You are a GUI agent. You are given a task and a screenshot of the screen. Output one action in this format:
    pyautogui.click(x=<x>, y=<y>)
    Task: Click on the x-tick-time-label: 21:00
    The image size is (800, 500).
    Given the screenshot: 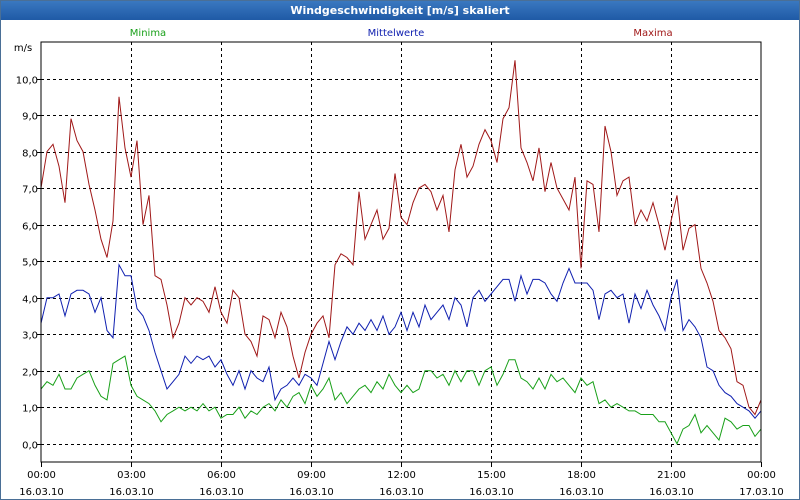 What is the action you would take?
    pyautogui.click(x=671, y=475)
    